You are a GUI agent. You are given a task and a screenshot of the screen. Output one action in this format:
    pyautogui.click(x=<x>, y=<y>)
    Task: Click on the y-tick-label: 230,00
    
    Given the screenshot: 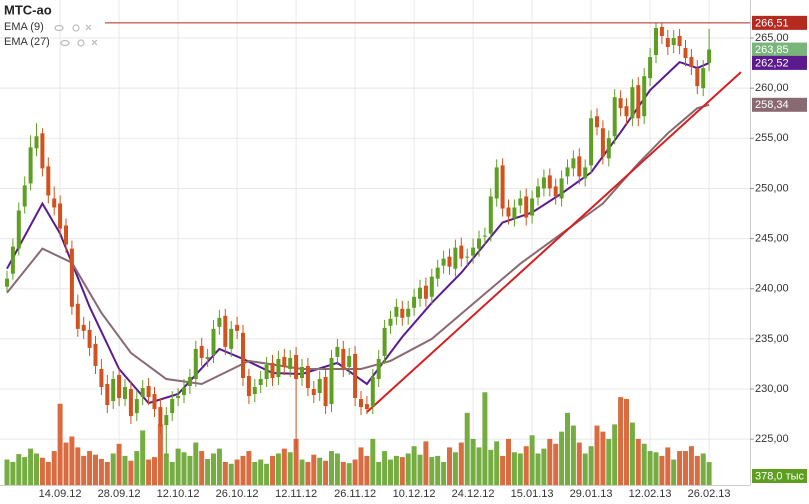 What is the action you would take?
    pyautogui.click(x=772, y=389)
    